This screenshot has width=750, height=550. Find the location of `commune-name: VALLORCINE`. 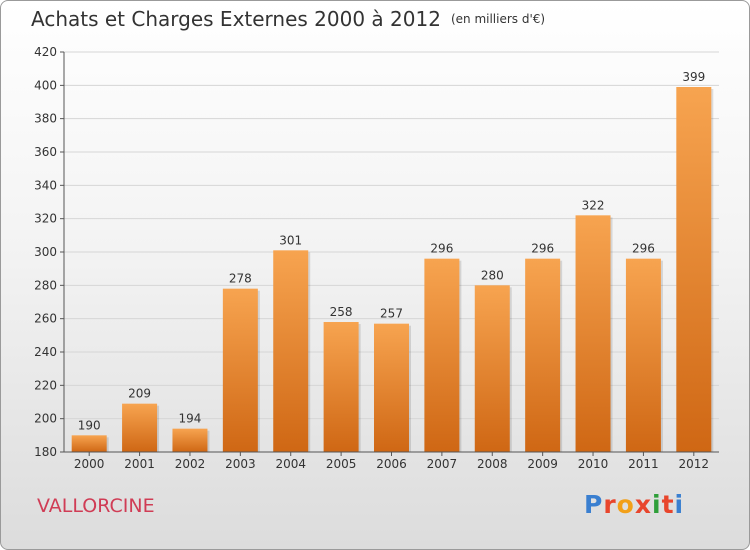

commune-name: VALLORCINE is located at coordinates (96, 506).